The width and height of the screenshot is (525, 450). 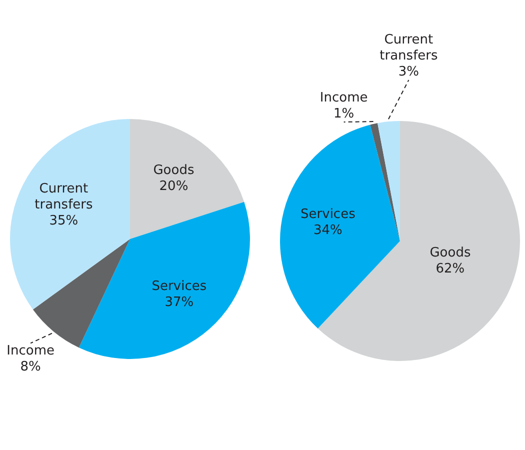 I want to click on data-label: 20%, so click(x=173, y=186).